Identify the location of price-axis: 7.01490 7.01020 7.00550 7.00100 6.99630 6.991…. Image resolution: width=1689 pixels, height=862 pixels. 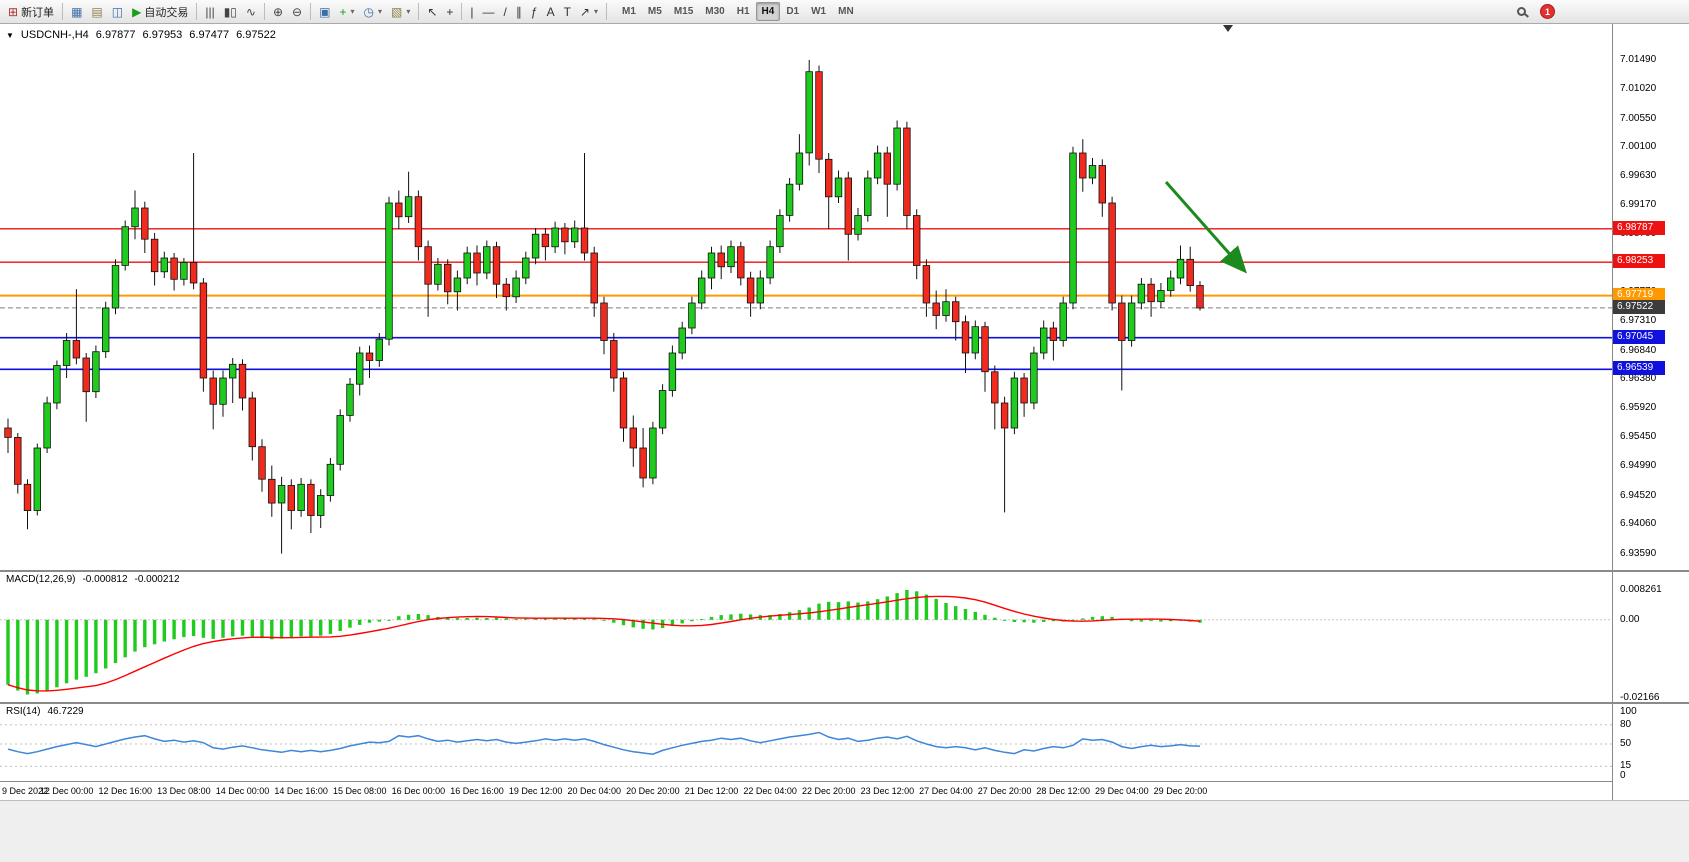
(1650, 412).